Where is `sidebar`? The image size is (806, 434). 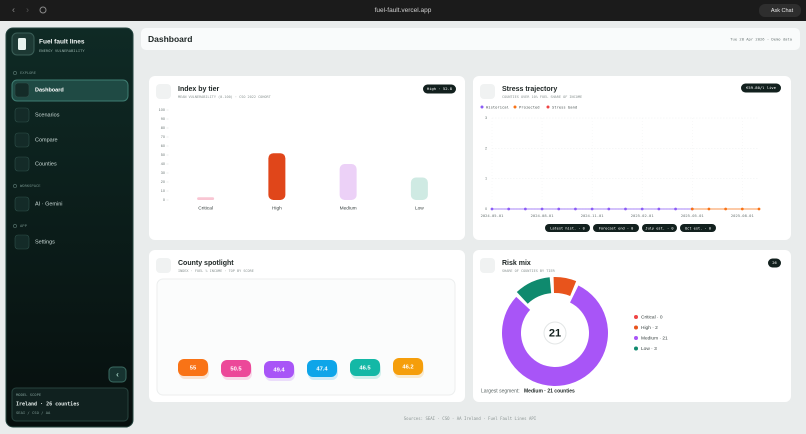 sidebar is located at coordinates (69, 227).